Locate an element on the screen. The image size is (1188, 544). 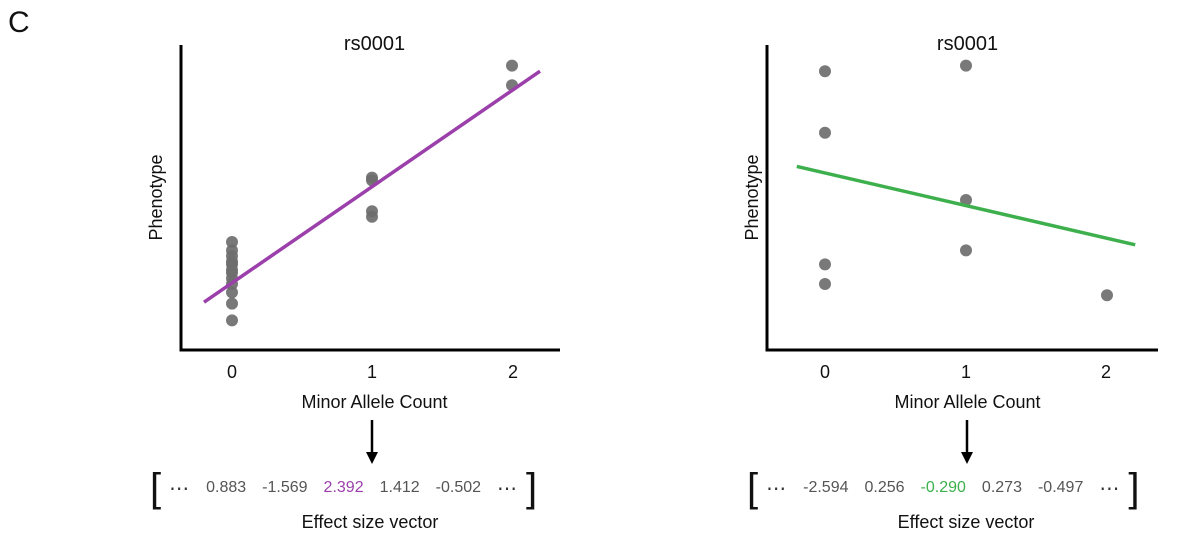
effect-value-highlighted: 2.392 is located at coordinates (343, 487).